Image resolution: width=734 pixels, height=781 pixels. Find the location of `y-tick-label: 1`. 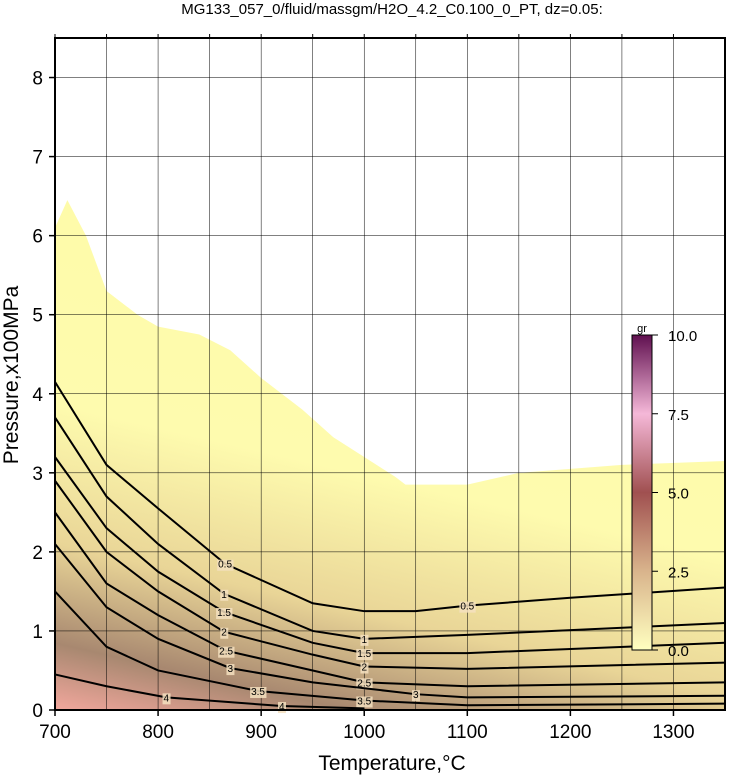

y-tick-label: 1 is located at coordinates (37, 632).